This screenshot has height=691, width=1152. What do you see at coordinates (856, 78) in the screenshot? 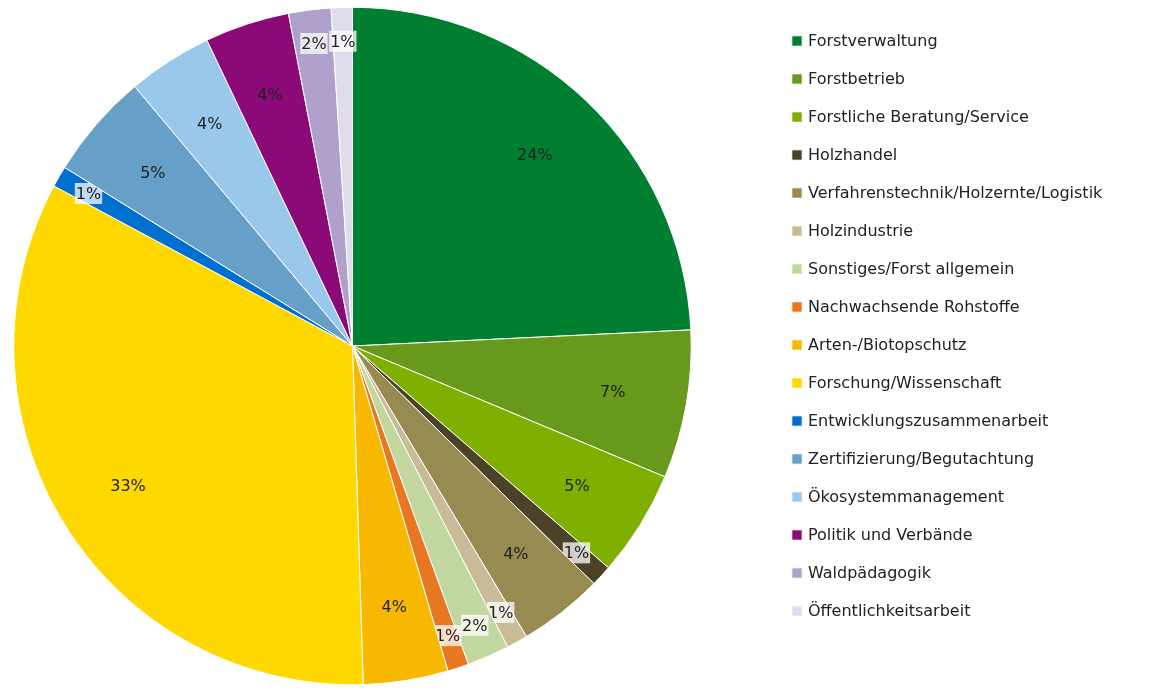
I see `legend-label: Forstbetrieb` at bounding box center [856, 78].